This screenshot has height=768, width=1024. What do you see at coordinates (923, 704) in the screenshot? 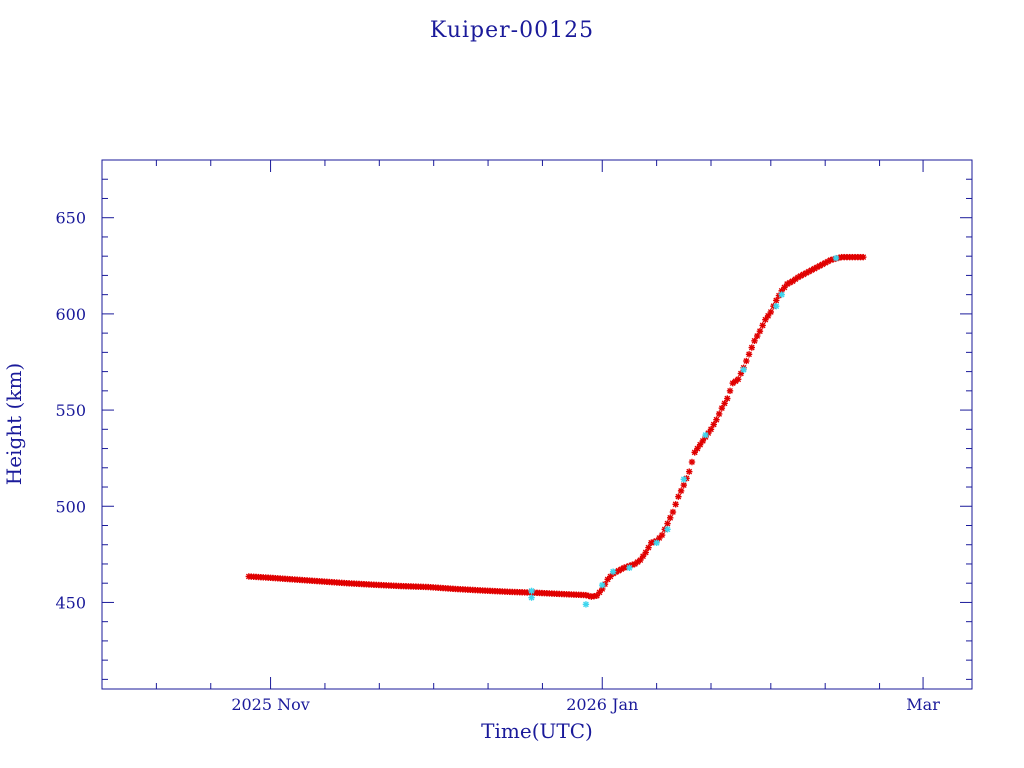
I see `x-tick-label: Mar` at bounding box center [923, 704].